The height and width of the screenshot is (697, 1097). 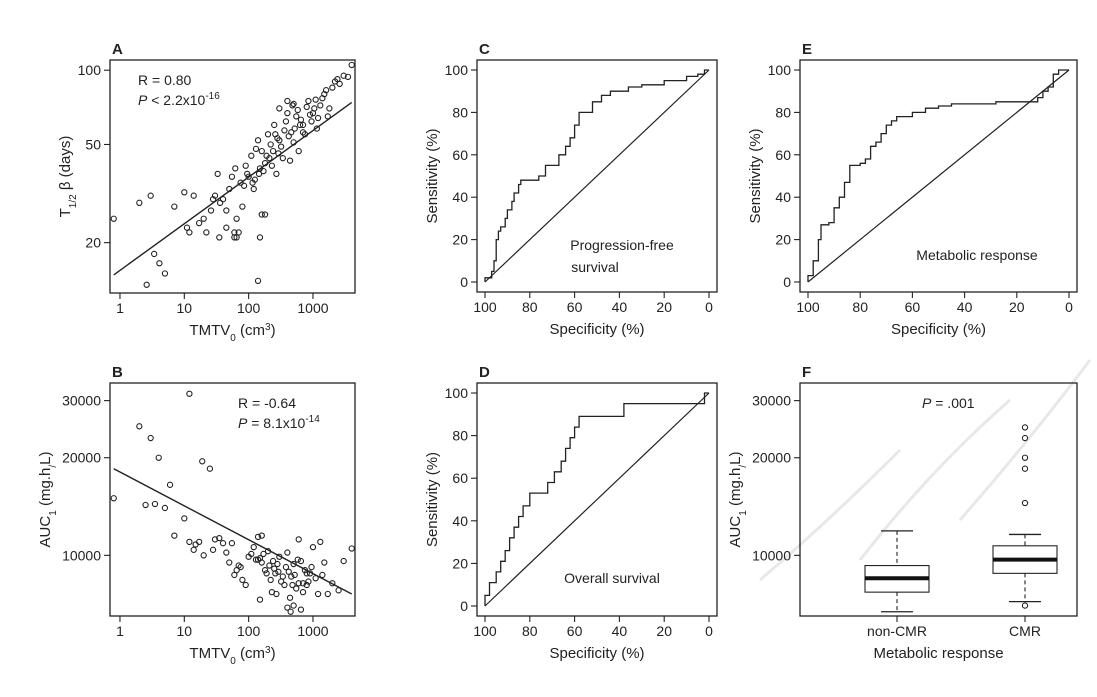 What do you see at coordinates (596, 175) in the screenshot?
I see `roc-curve` at bounding box center [596, 175].